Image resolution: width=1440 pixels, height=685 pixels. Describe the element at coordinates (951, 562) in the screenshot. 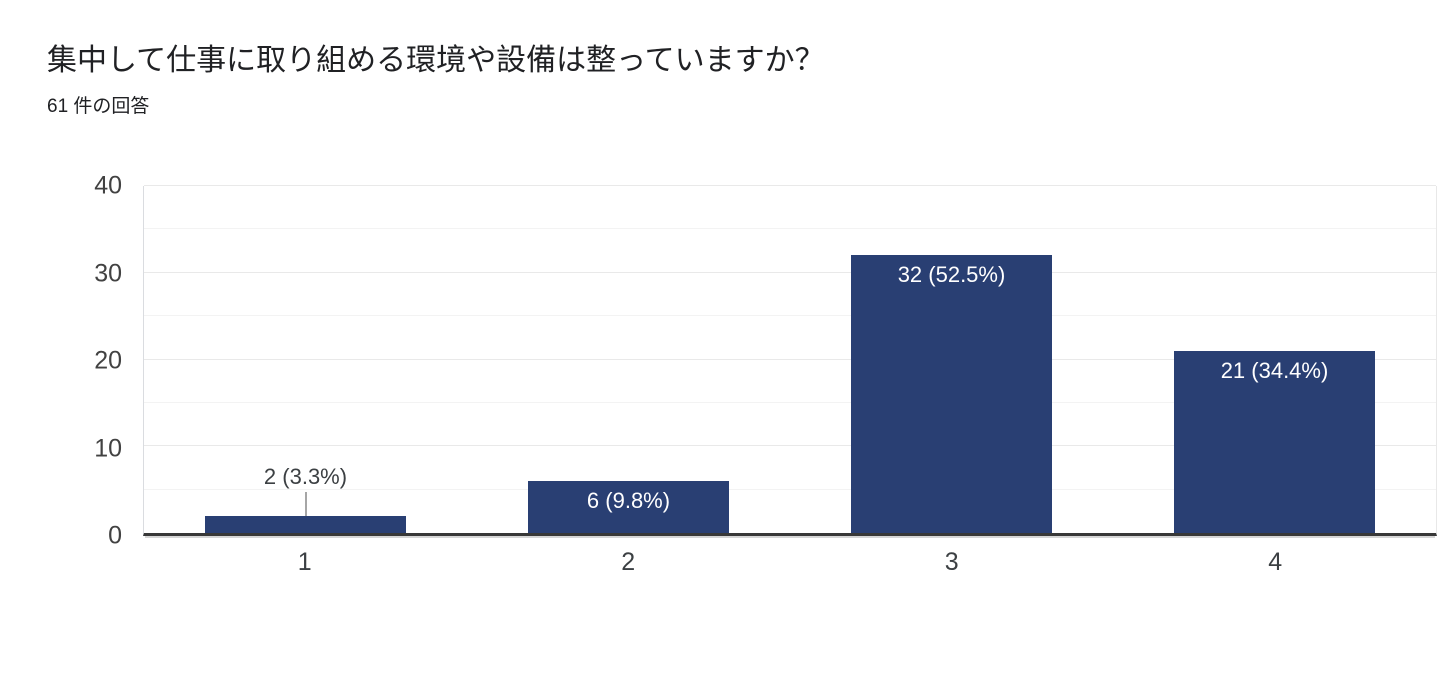

I see `x-axis-tick-label-3: 3` at that location.